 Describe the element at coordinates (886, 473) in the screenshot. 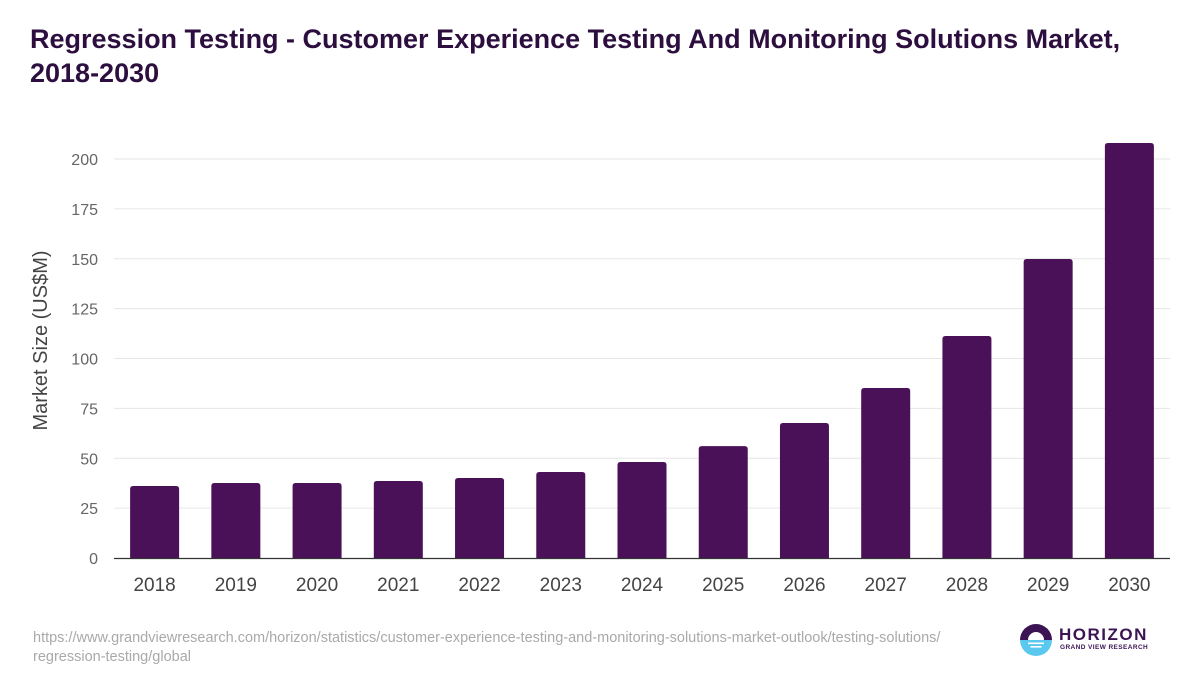

I see `bar-2027` at that location.